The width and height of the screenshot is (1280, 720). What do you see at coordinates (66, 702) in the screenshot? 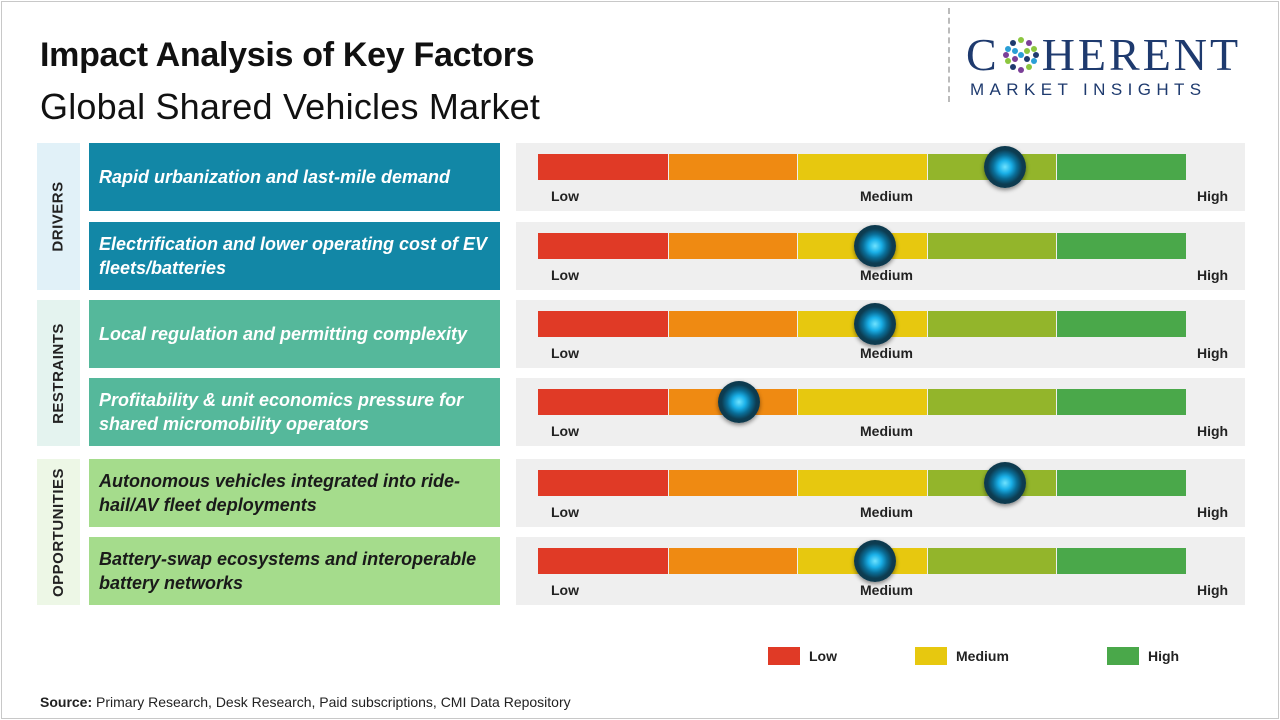
I see `source-label: Source:` at bounding box center [66, 702].